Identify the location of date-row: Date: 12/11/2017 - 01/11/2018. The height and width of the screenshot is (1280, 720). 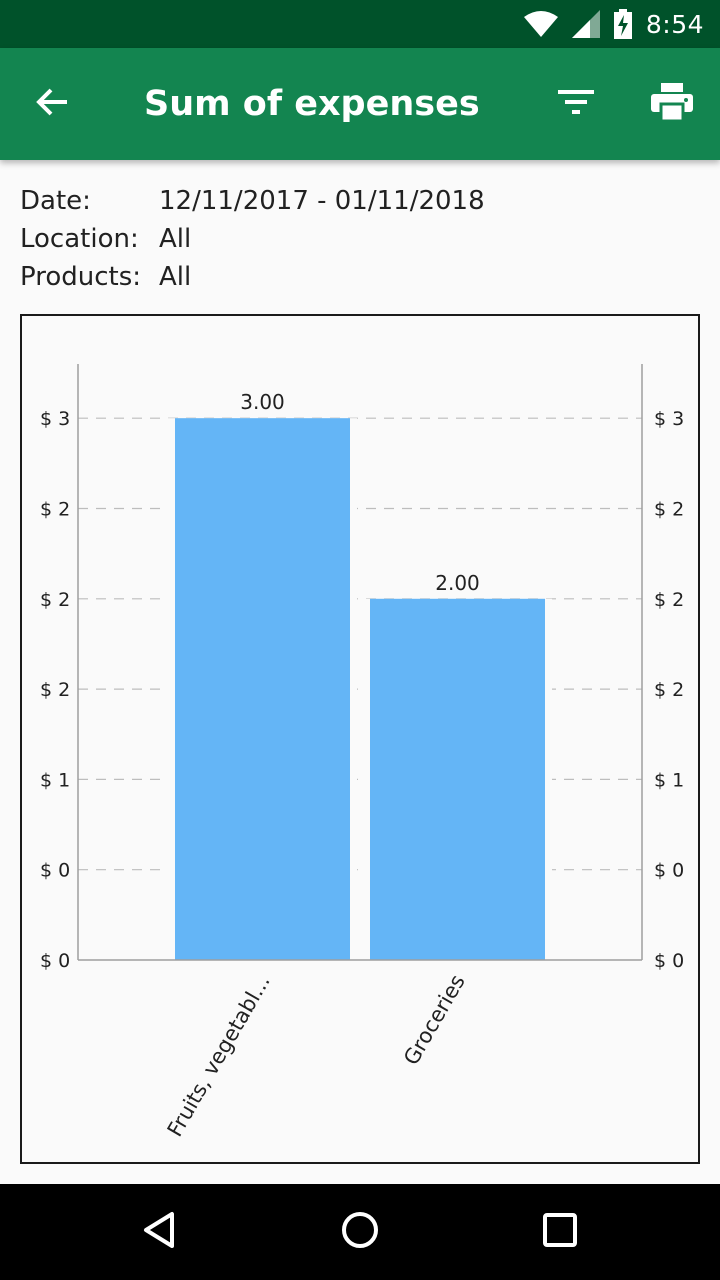
(252, 201).